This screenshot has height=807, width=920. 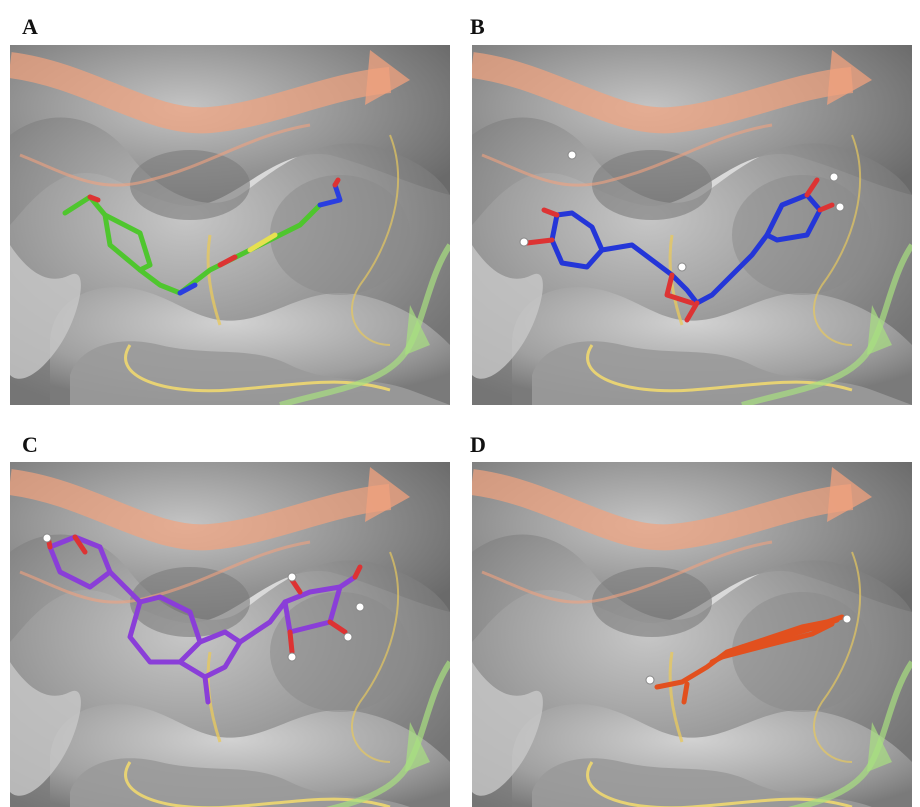 I want to click on panel-label: A, so click(x=30, y=26).